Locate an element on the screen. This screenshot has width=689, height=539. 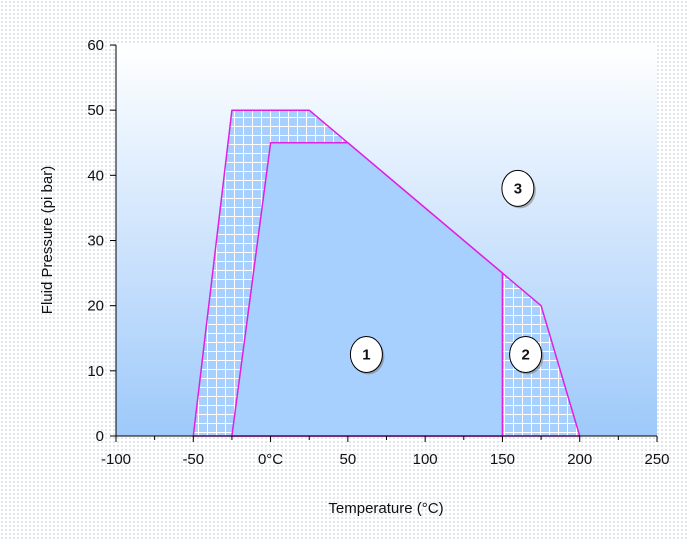
zone-marker-label: 3 is located at coordinates (518, 188).